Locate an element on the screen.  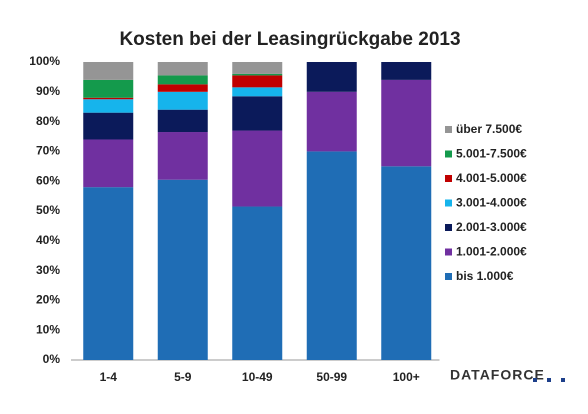
legend-label: 2.001-3.000€ is located at coordinates (491, 227).